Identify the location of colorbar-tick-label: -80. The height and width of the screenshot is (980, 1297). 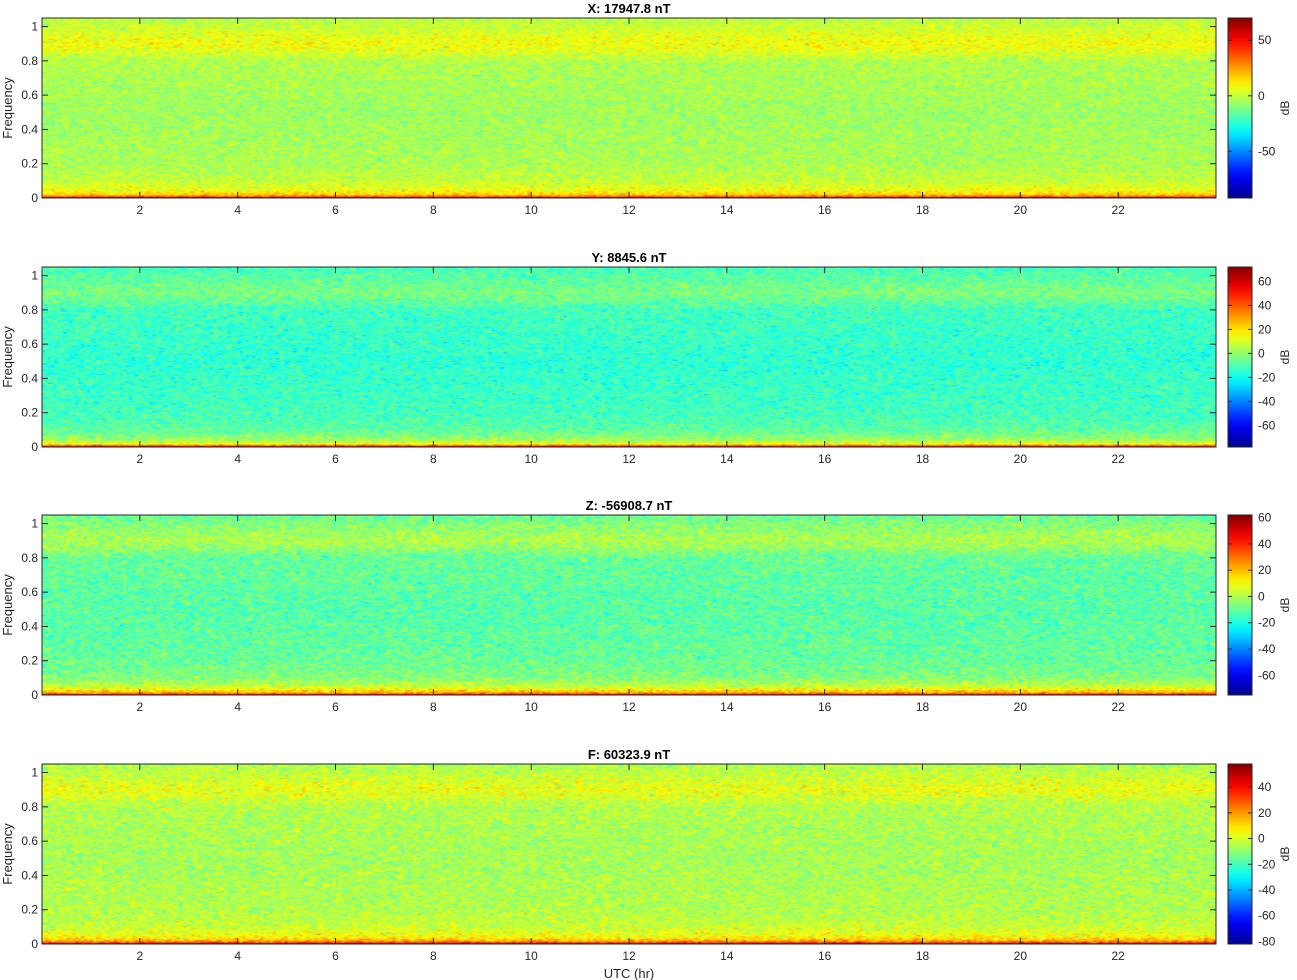
(1267, 941).